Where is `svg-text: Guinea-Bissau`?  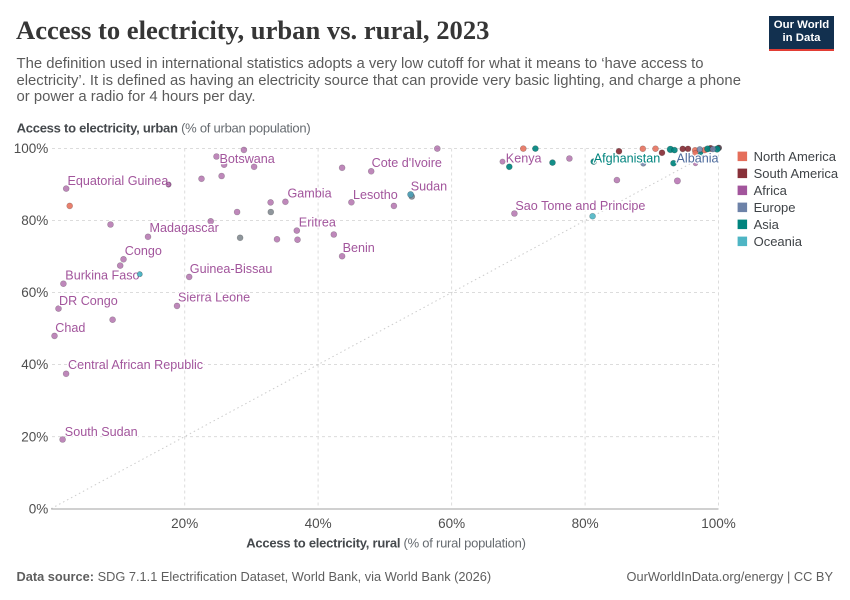 svg-text: Guinea-Bissau is located at coordinates (231, 269).